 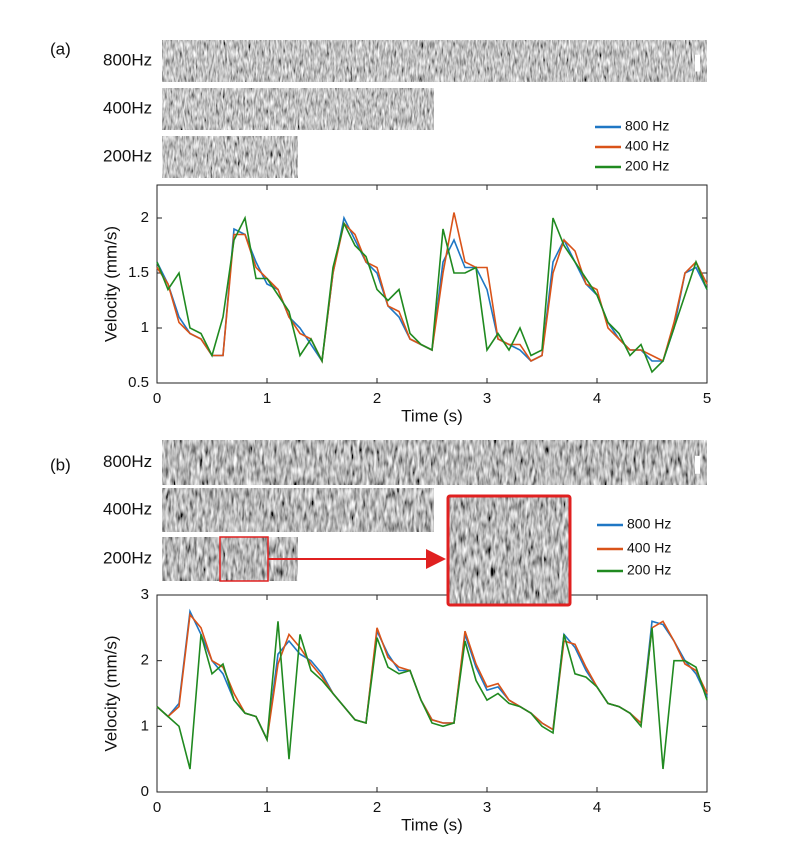 What do you see at coordinates (60, 464) in the screenshot?
I see `panel-label: (b)` at bounding box center [60, 464].